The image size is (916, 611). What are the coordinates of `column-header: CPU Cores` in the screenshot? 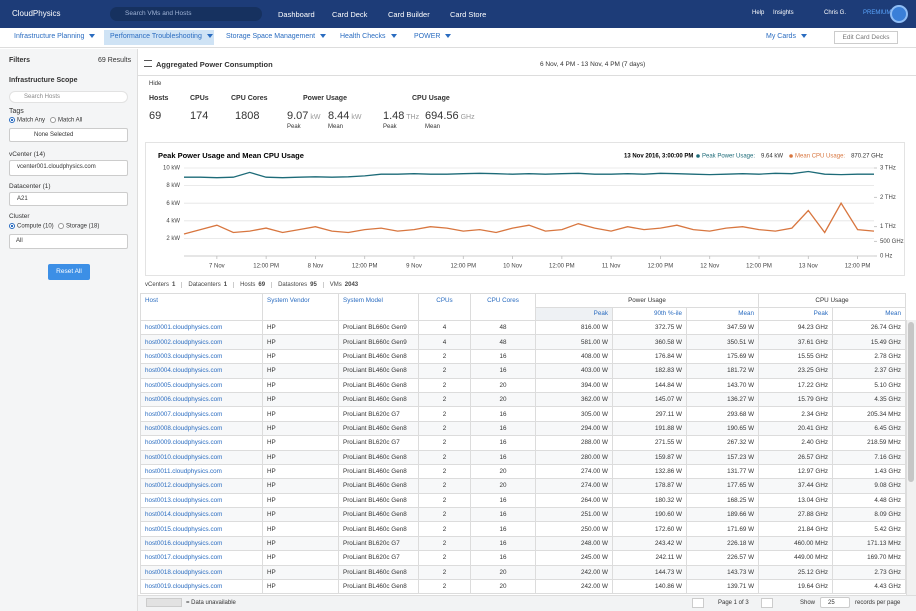 It's located at (503, 307).